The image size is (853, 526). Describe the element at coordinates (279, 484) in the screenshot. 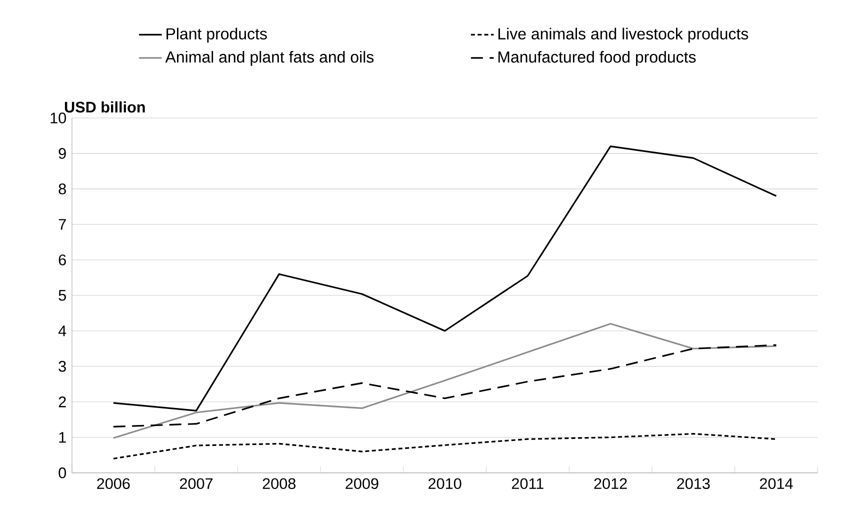

I see `x-tick-label: 2008` at that location.